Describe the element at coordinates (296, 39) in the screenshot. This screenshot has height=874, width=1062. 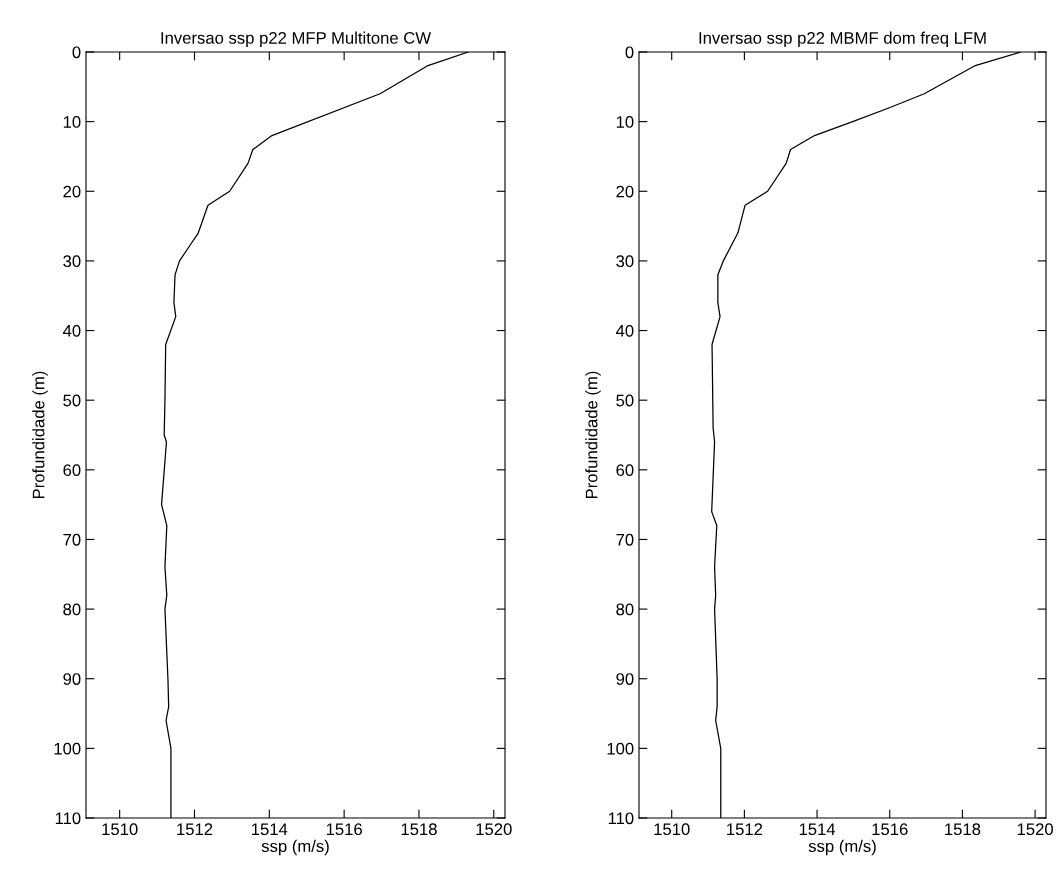
I see `chart-title: Inversao ssp p22 MFP Multitone CW` at that location.